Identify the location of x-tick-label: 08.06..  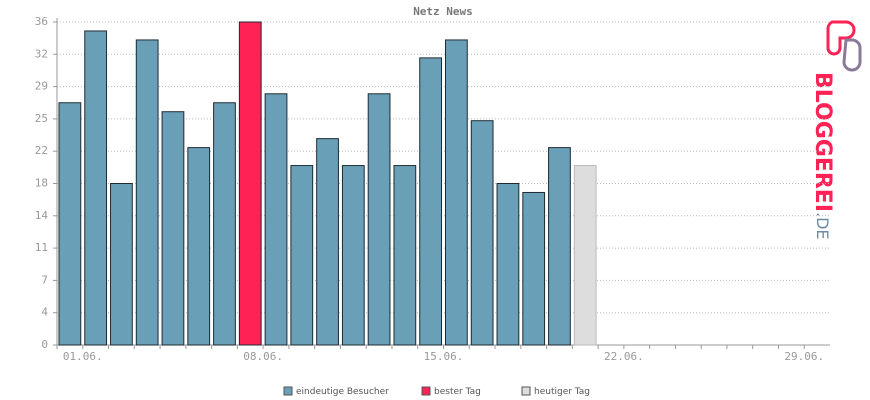
(263, 356).